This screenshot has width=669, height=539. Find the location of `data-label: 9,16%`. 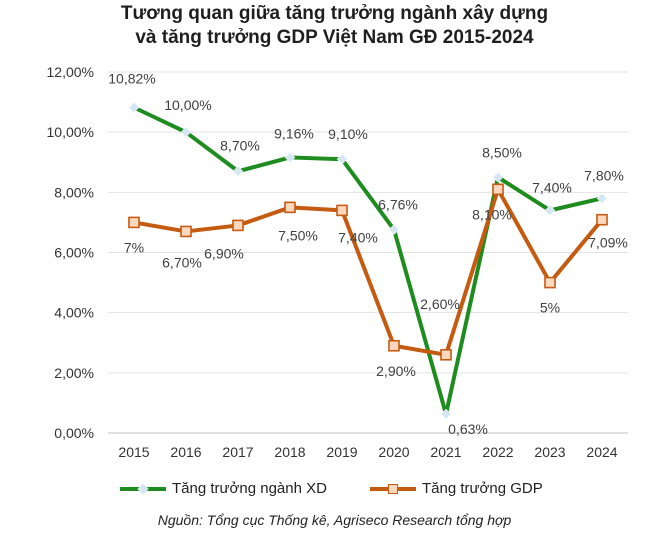

data-label: 9,16% is located at coordinates (294, 133).